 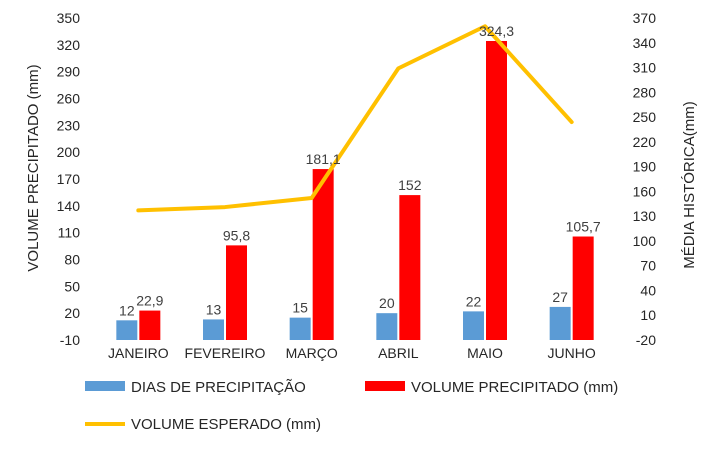 What do you see at coordinates (560, 297) in the screenshot?
I see `data-label: 27` at bounding box center [560, 297].